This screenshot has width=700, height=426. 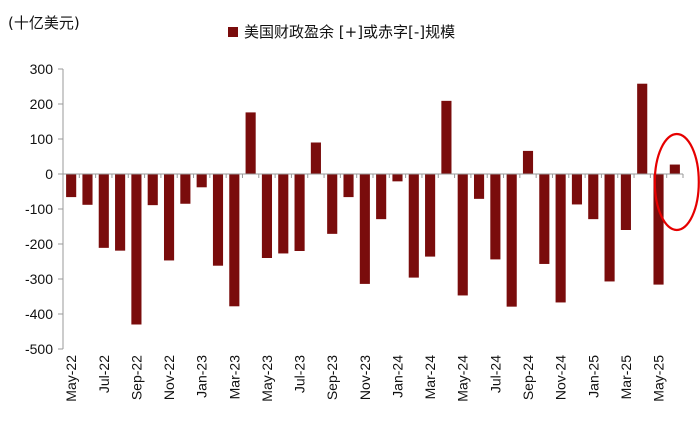 I want to click on x-tick-label: Sep-23, so click(x=332, y=377).